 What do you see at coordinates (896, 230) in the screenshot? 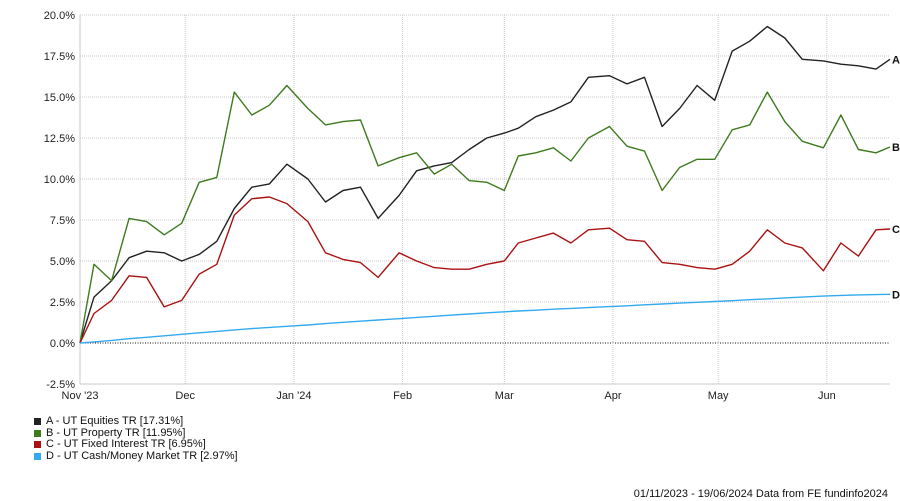
I see `end-label-c: C` at bounding box center [896, 230].